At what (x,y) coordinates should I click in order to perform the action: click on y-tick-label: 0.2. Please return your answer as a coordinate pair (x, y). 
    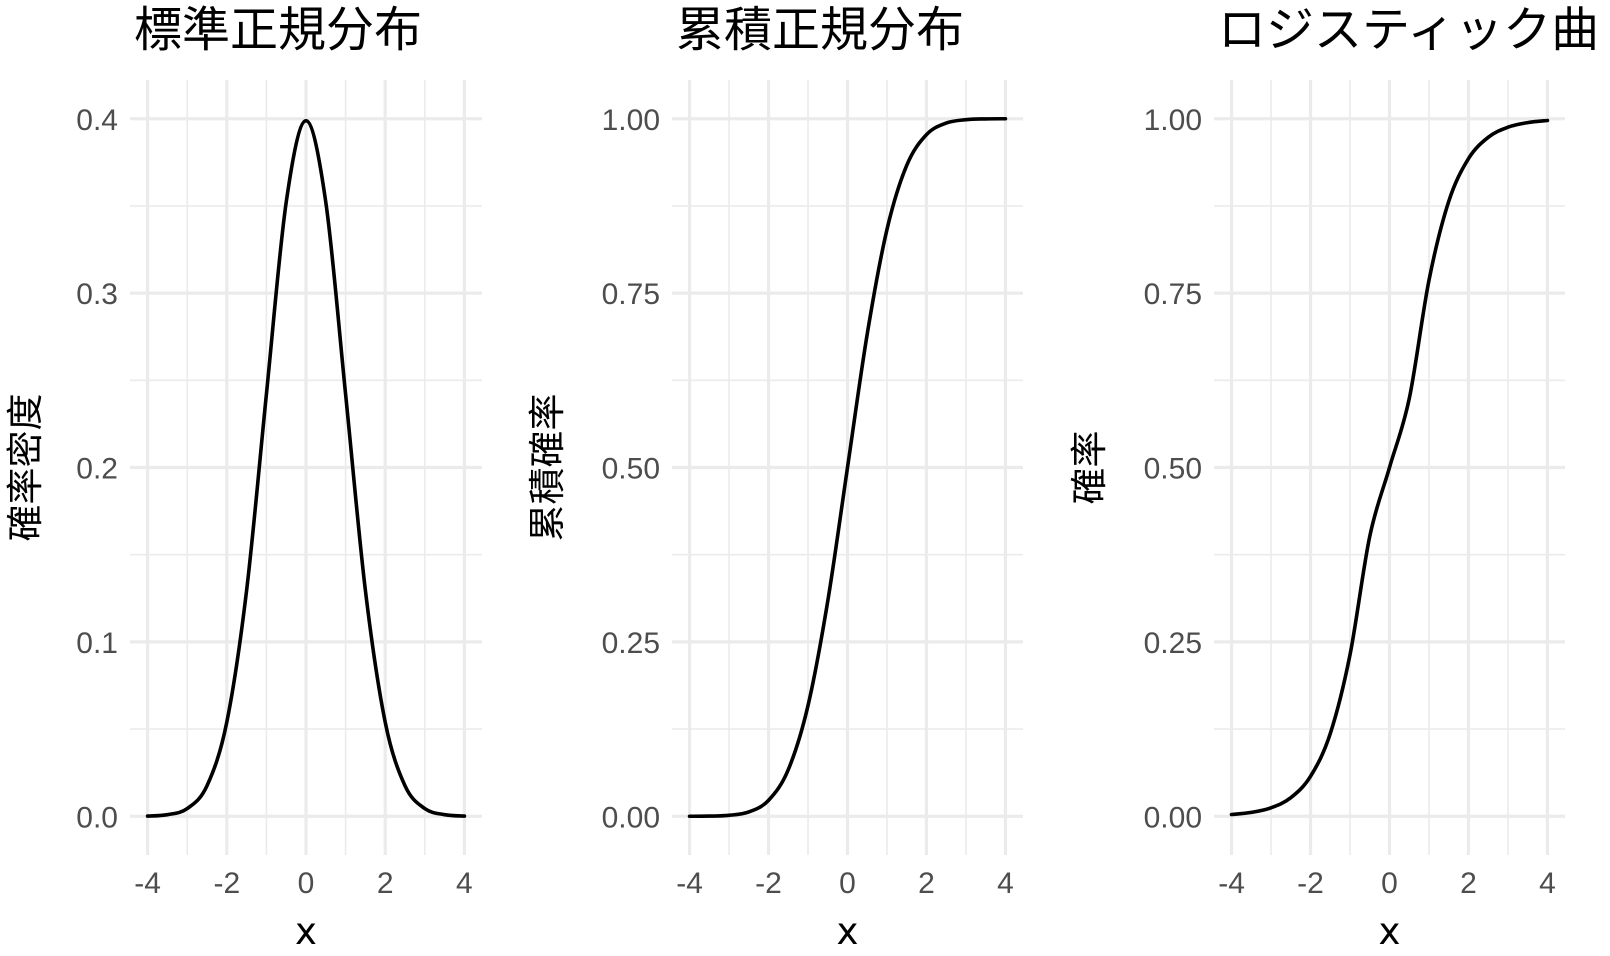
    Looking at the image, I should click on (97, 469).